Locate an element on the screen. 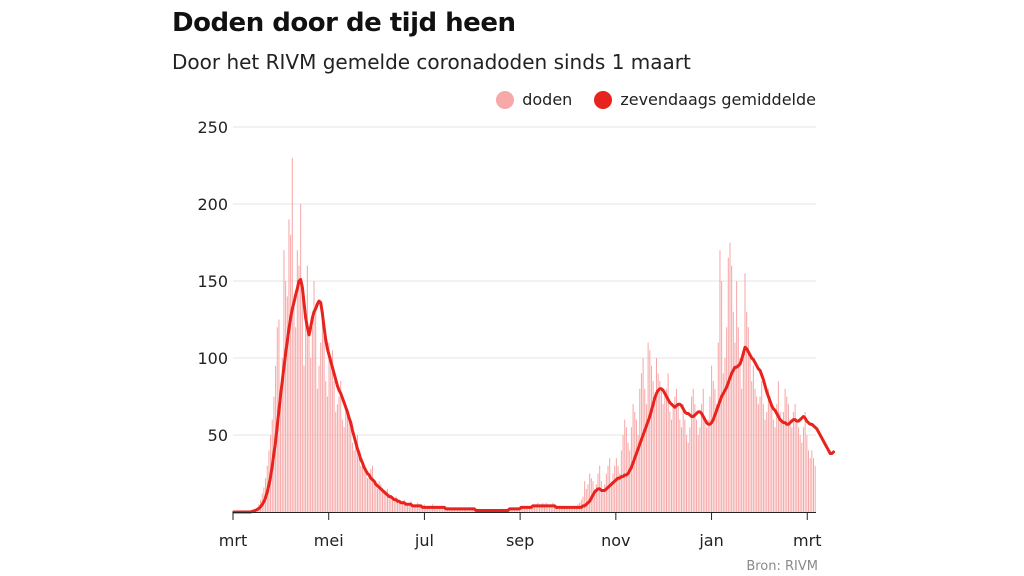 The height and width of the screenshot is (576, 1024). x-tick-label-mei: mei is located at coordinates (329, 540).